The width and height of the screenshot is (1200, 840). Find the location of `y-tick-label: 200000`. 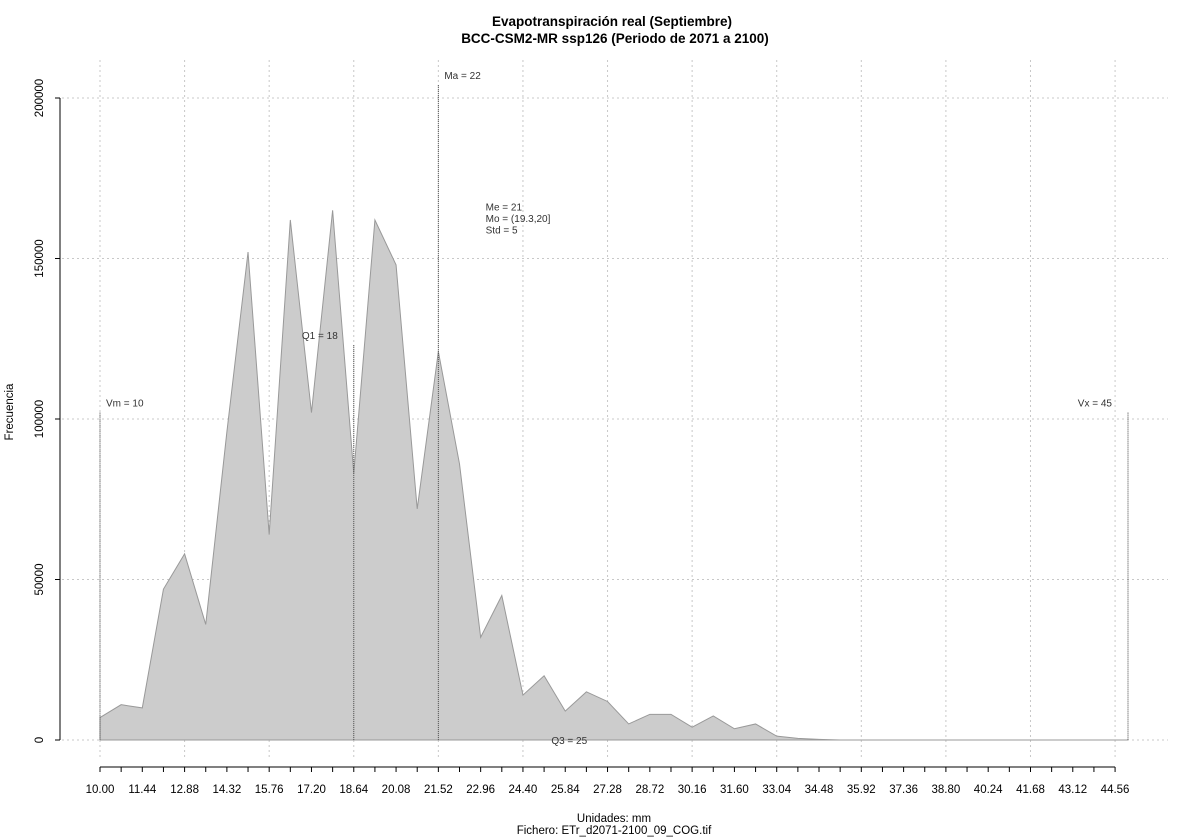

y-tick-label: 200000 is located at coordinates (40, 98).